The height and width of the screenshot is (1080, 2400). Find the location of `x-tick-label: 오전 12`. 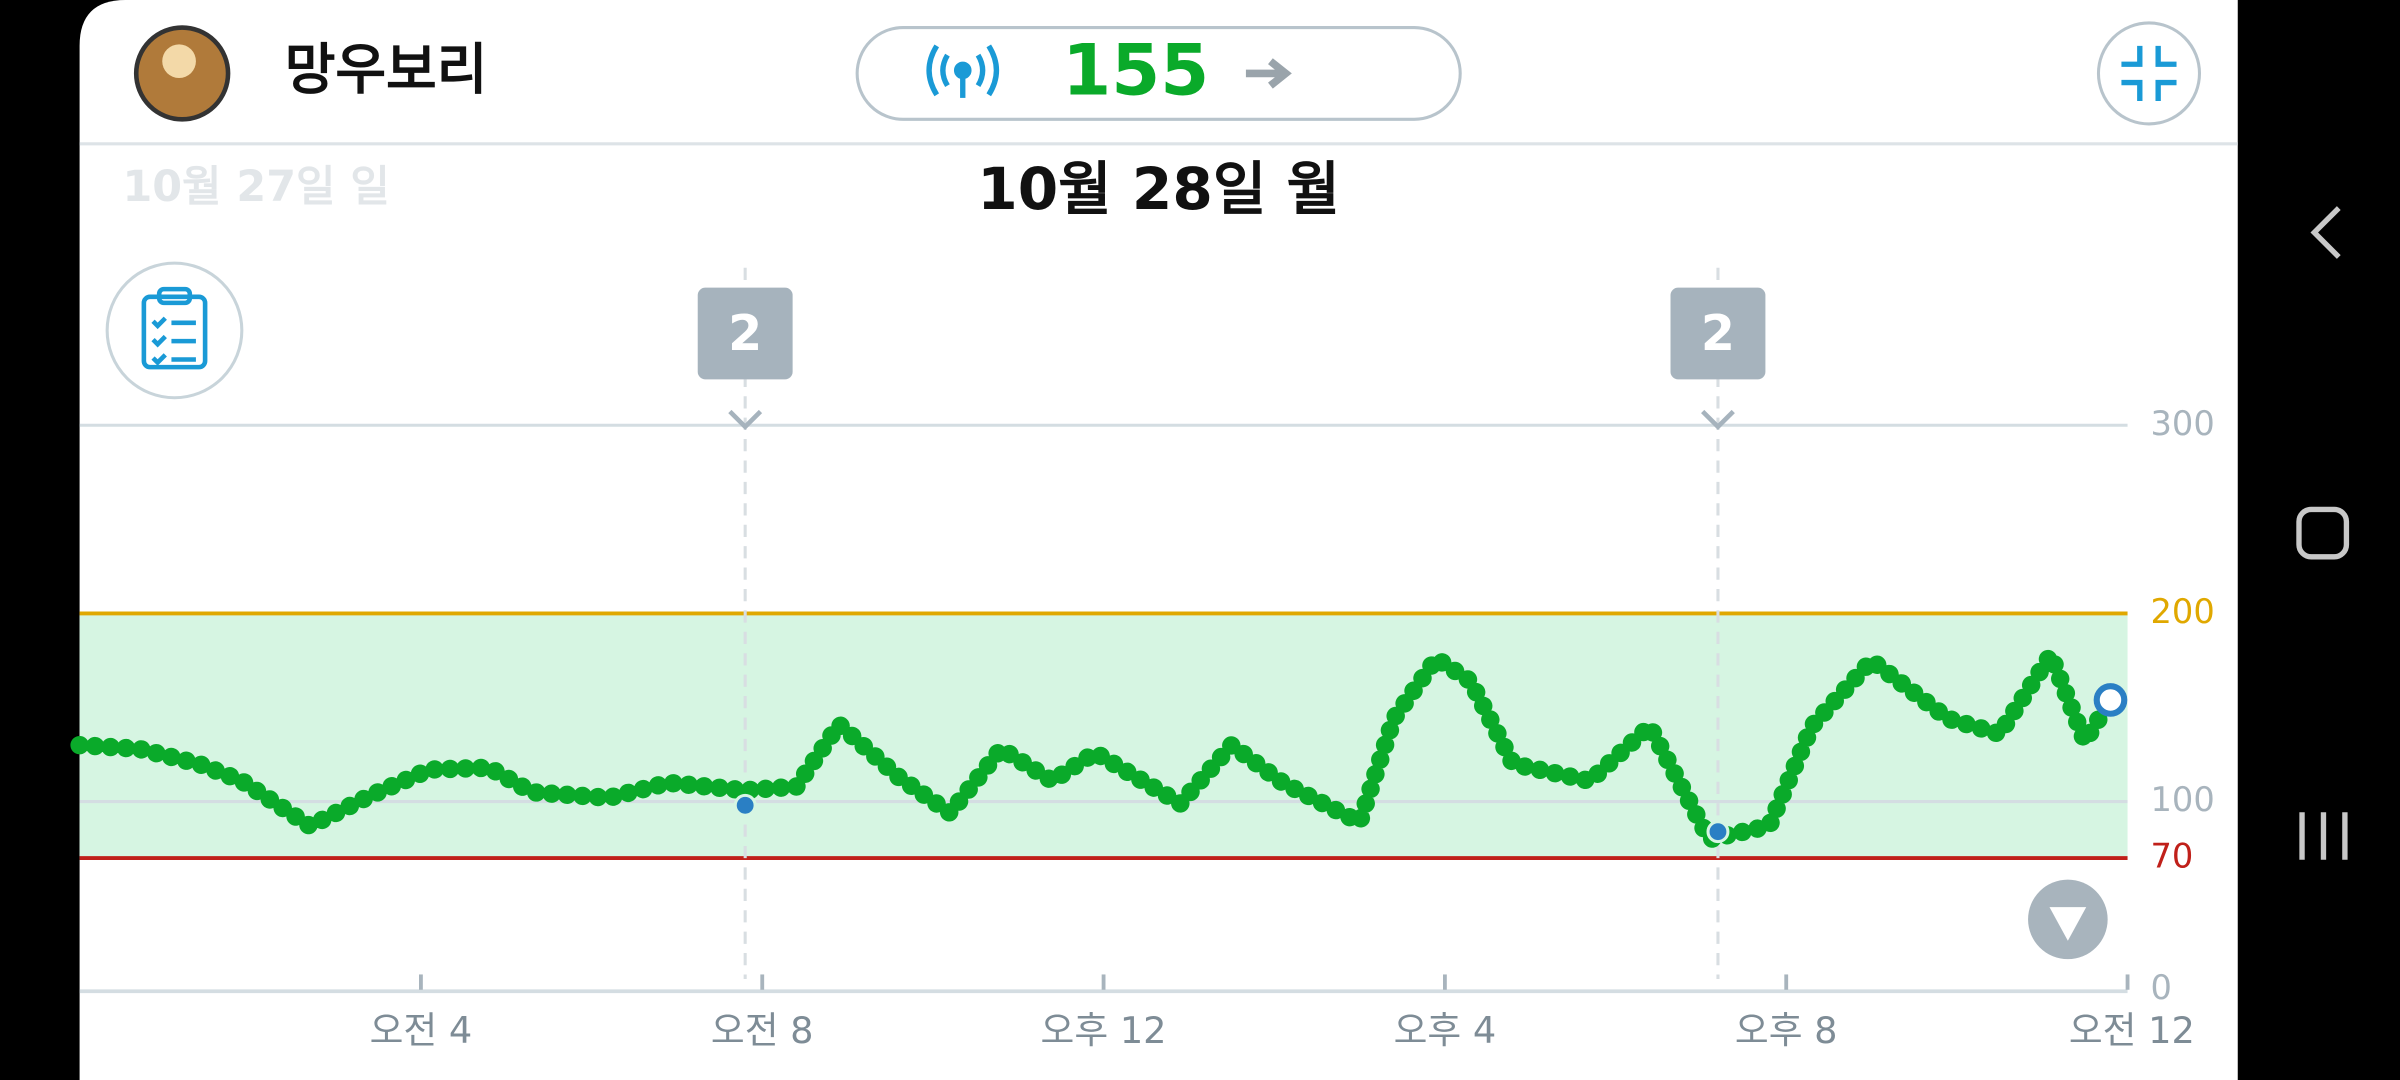

x-tick-label: 오전 12 is located at coordinates (2132, 1030).